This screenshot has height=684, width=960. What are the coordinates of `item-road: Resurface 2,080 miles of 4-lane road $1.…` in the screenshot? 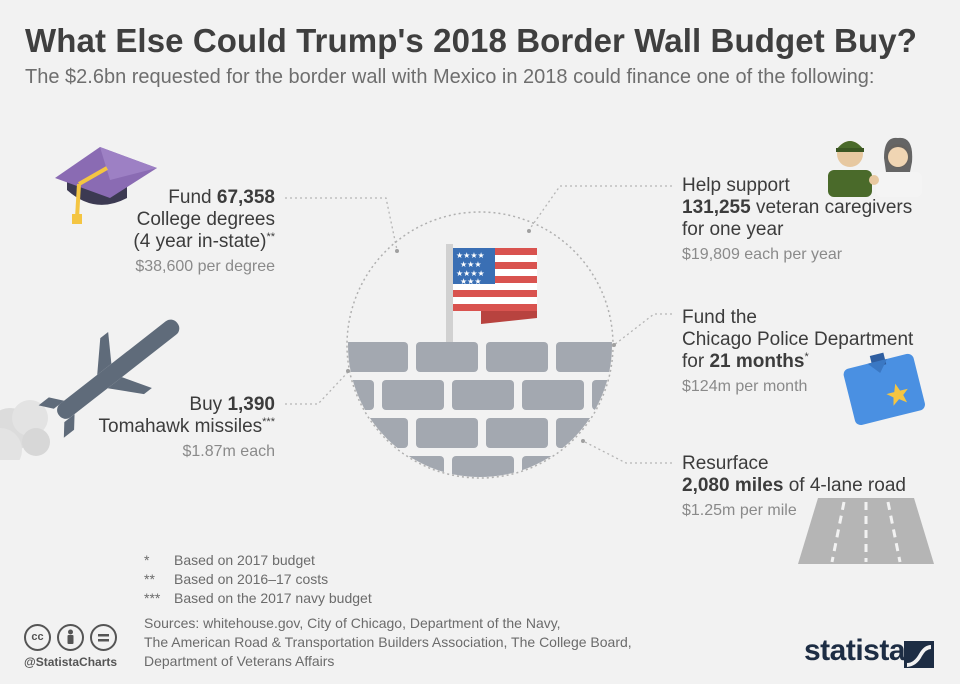 It's located at (794, 486).